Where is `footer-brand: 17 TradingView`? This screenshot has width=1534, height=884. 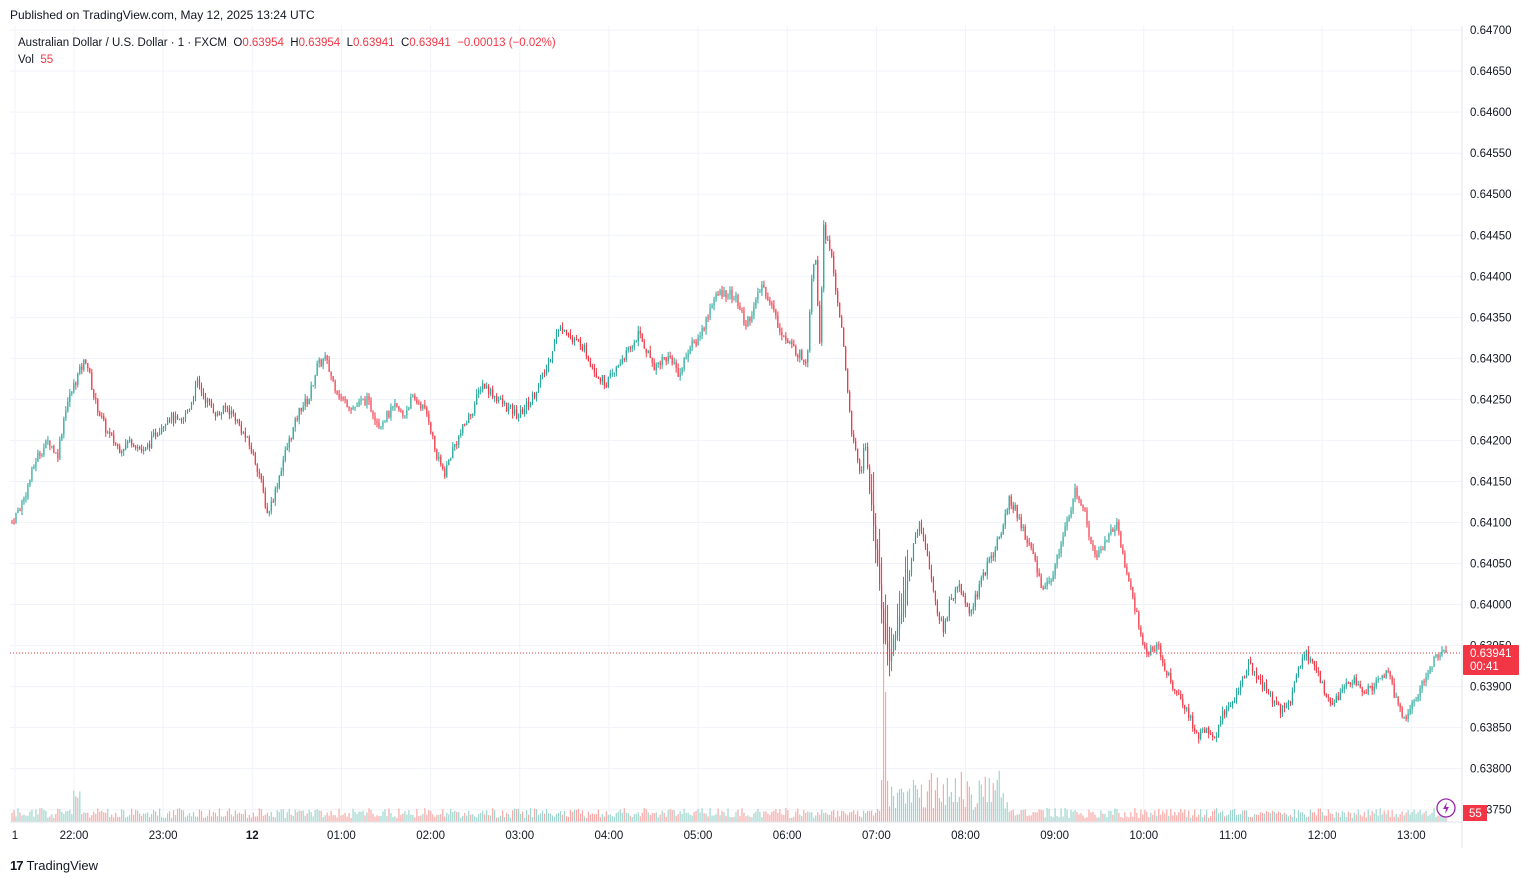
footer-brand: 17 TradingView is located at coordinates (54, 865).